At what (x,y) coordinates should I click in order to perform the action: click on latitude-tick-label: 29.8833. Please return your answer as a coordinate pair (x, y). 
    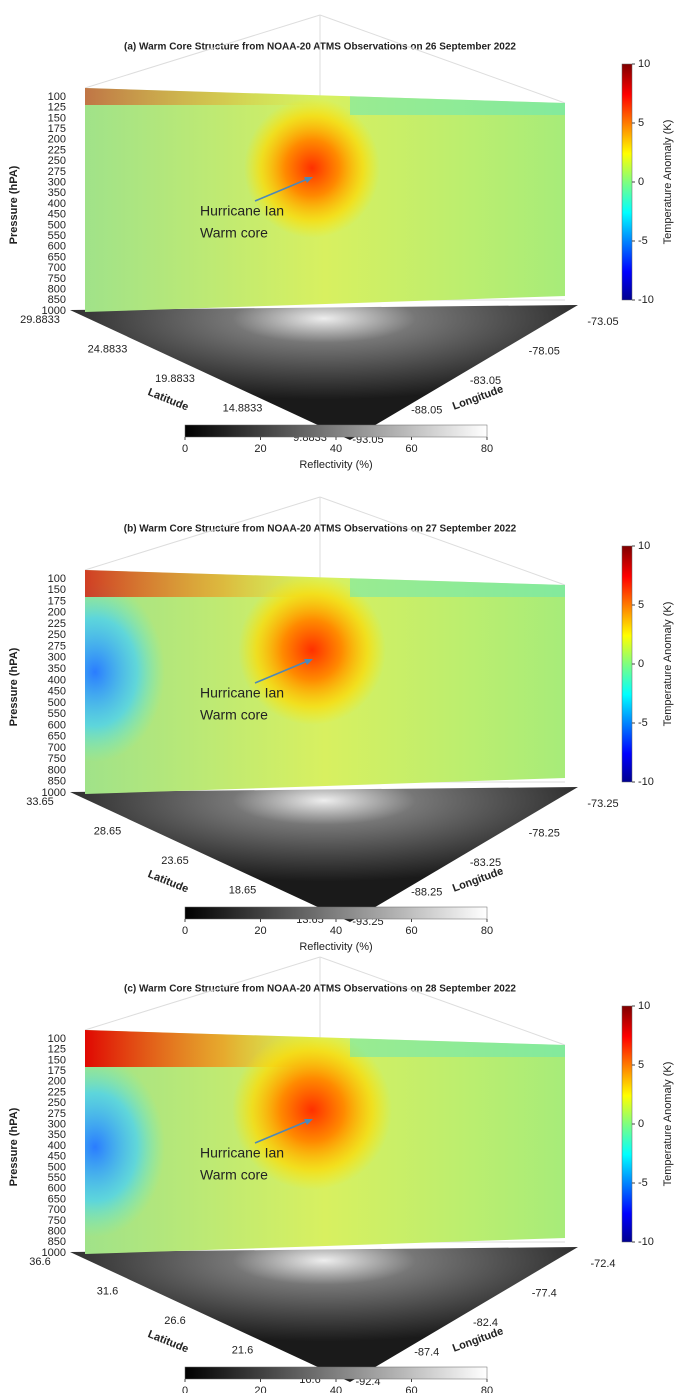
    Looking at the image, I should click on (40, 320).